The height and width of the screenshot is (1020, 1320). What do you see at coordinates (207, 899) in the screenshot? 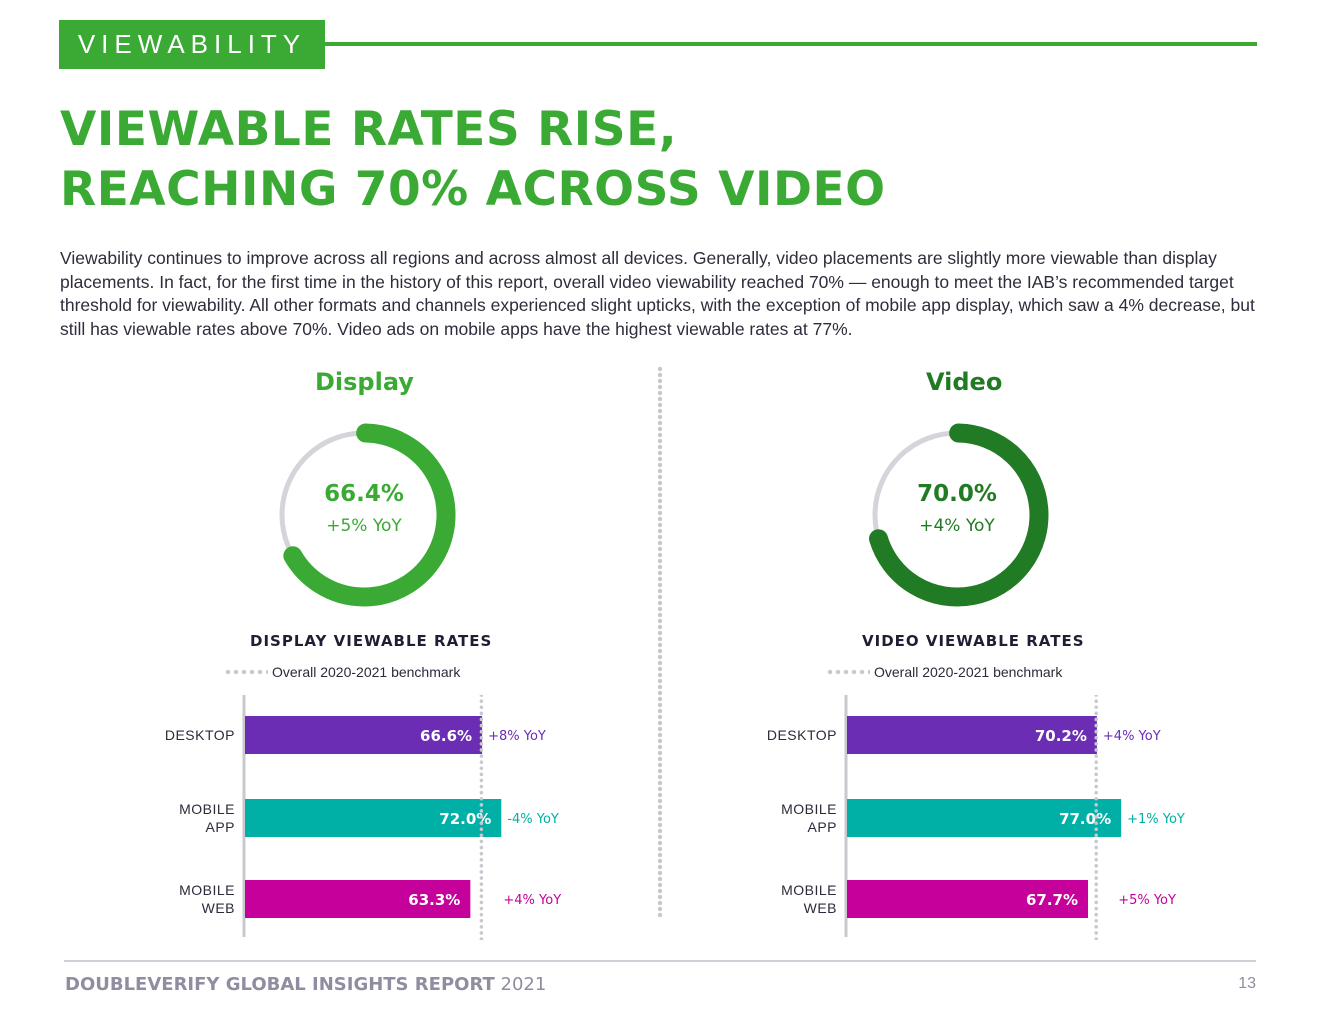
I see `display-category-label-mobile-web: MOBILE WEB` at bounding box center [207, 899].